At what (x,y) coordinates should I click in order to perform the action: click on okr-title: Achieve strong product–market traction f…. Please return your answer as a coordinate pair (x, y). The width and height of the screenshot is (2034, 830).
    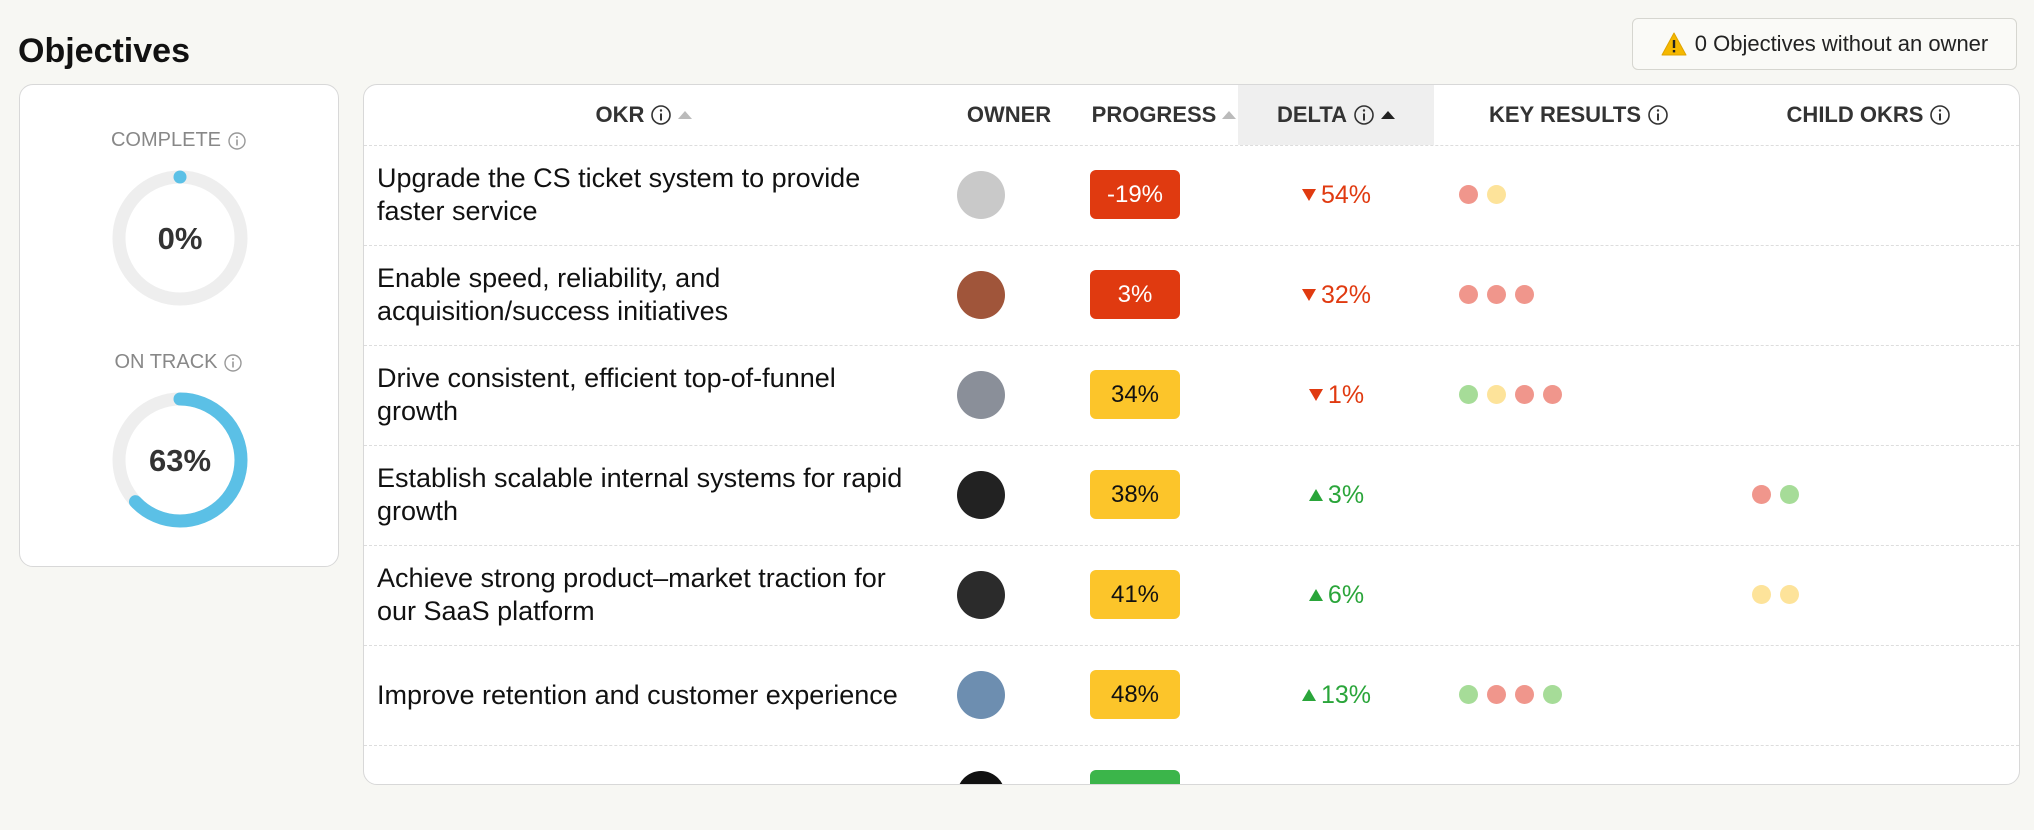
    Looking at the image, I should click on (631, 594).